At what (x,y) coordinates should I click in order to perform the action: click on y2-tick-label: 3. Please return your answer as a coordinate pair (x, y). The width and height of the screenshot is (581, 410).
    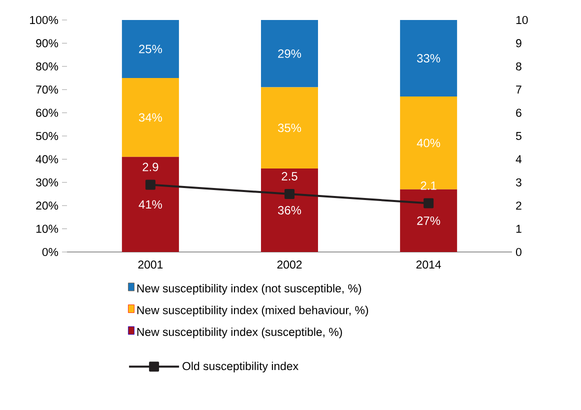
    Looking at the image, I should click on (519, 182).